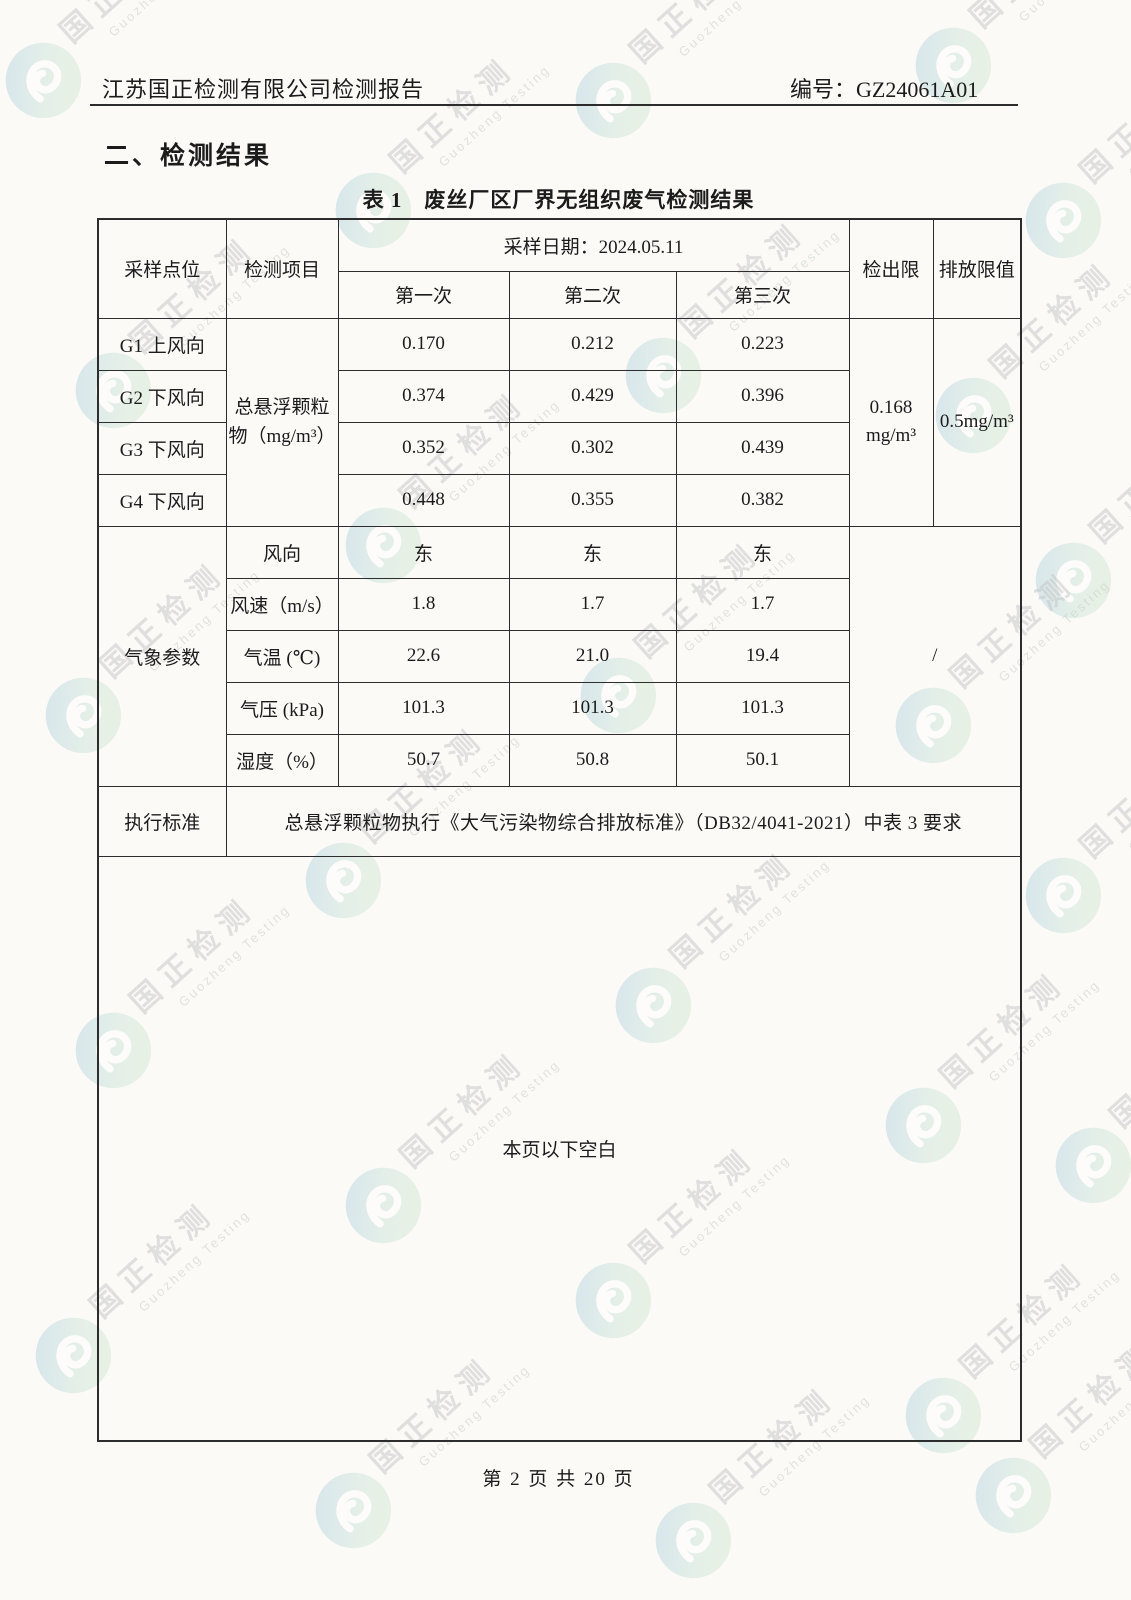  What do you see at coordinates (891, 407) in the screenshot?
I see `detection-limit-number: 0.168` at bounding box center [891, 407].